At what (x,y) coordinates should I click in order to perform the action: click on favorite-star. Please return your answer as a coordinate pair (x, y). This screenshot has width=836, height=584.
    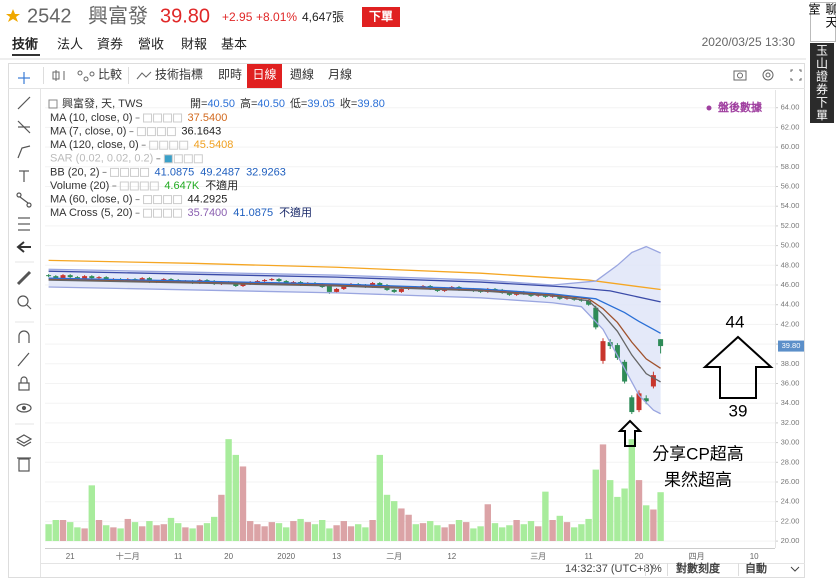
    Looking at the image, I should click on (13, 15).